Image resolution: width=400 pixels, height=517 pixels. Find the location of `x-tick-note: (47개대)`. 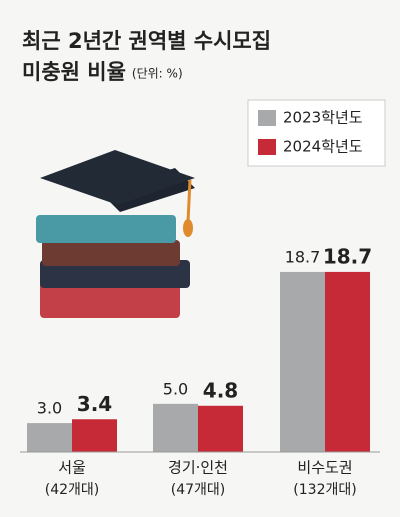

x-tick-note: (47개대) is located at coordinates (198, 490).